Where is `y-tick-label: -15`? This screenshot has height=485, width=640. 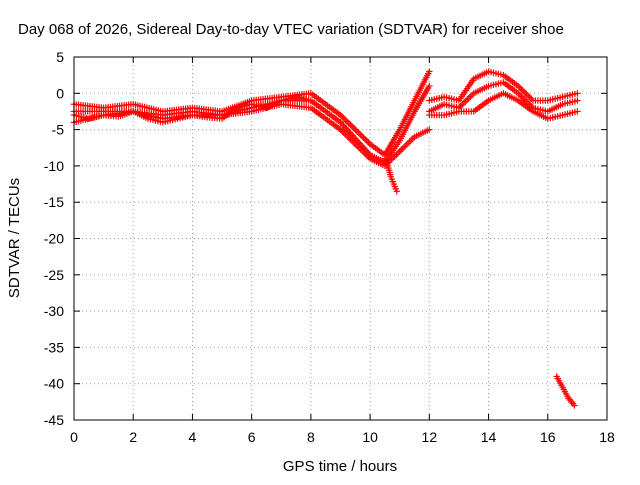 y-tick-label: -15 is located at coordinates (54, 202).